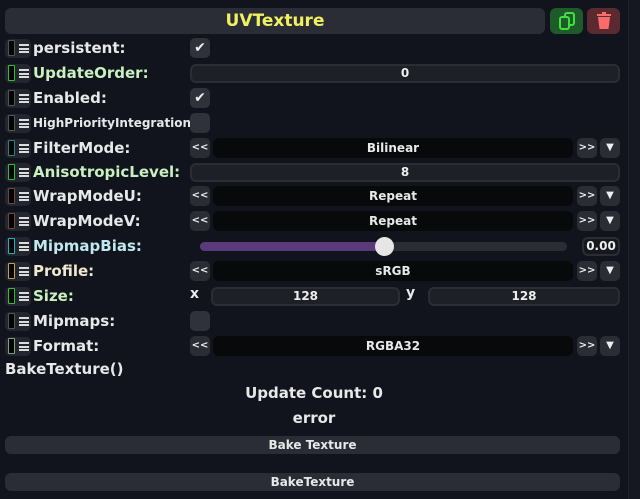 The image size is (640, 499). What do you see at coordinates (87, 246) in the screenshot?
I see `label: MipmapBias:` at bounding box center [87, 246].